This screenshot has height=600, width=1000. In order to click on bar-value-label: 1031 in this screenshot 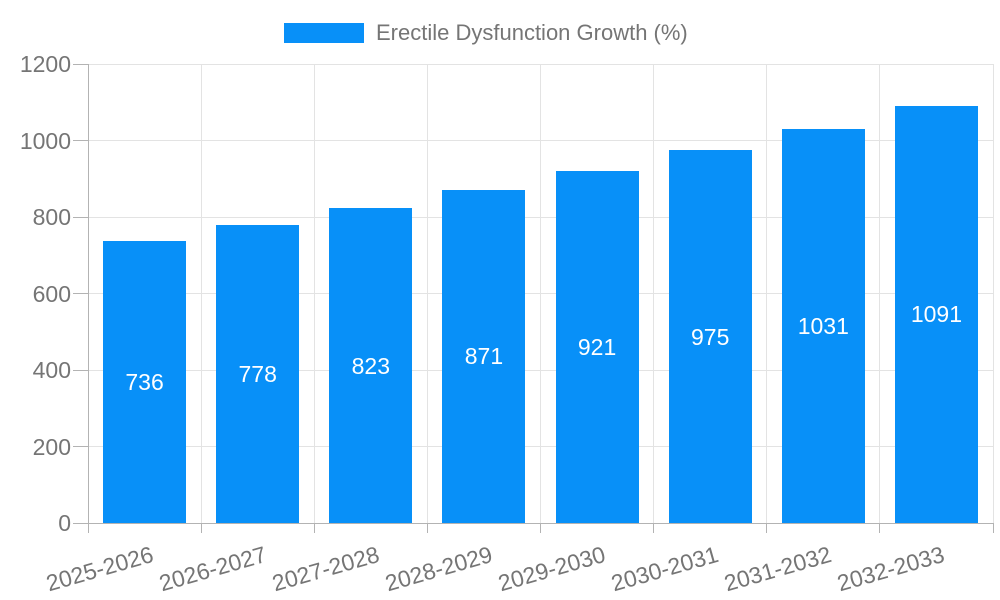, I will do `click(823, 325)`.